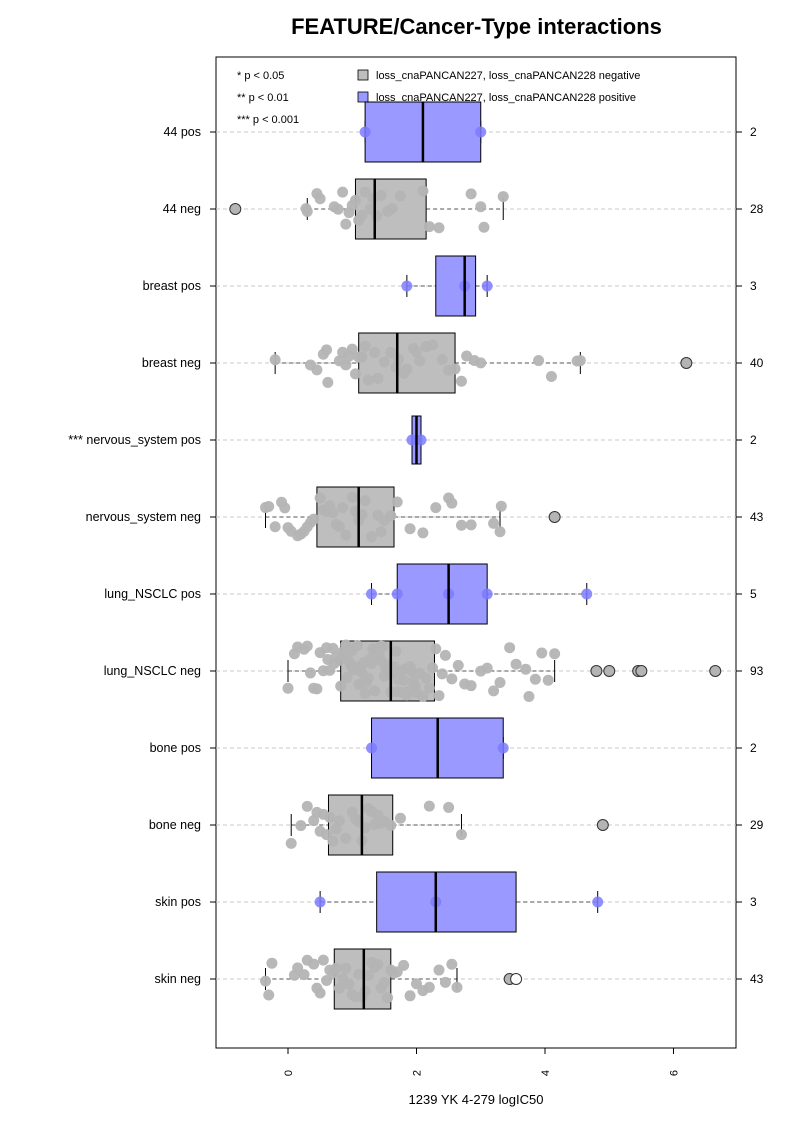 Image resolution: width=793 pixels, height=1122 pixels. Describe the element at coordinates (172, 286) in the screenshot. I see `group-label: breast pos` at that location.